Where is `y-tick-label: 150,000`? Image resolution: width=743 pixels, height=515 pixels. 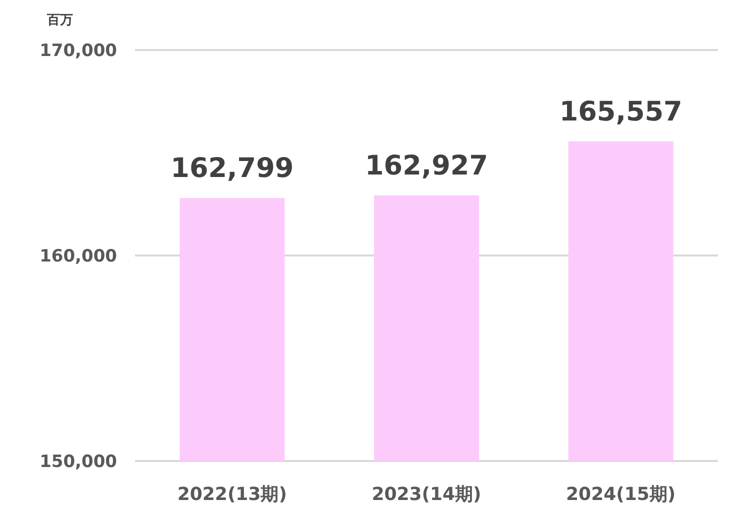
y-tick-label: 150,000 is located at coordinates (79, 462).